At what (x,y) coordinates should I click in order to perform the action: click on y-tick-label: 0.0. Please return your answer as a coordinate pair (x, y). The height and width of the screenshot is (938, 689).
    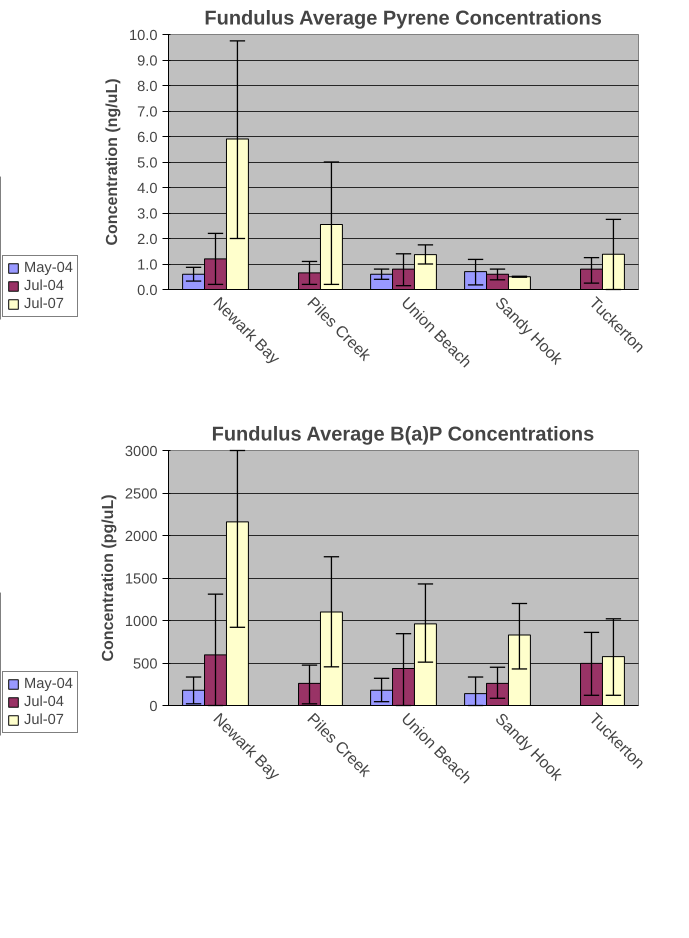
    Looking at the image, I should click on (147, 291).